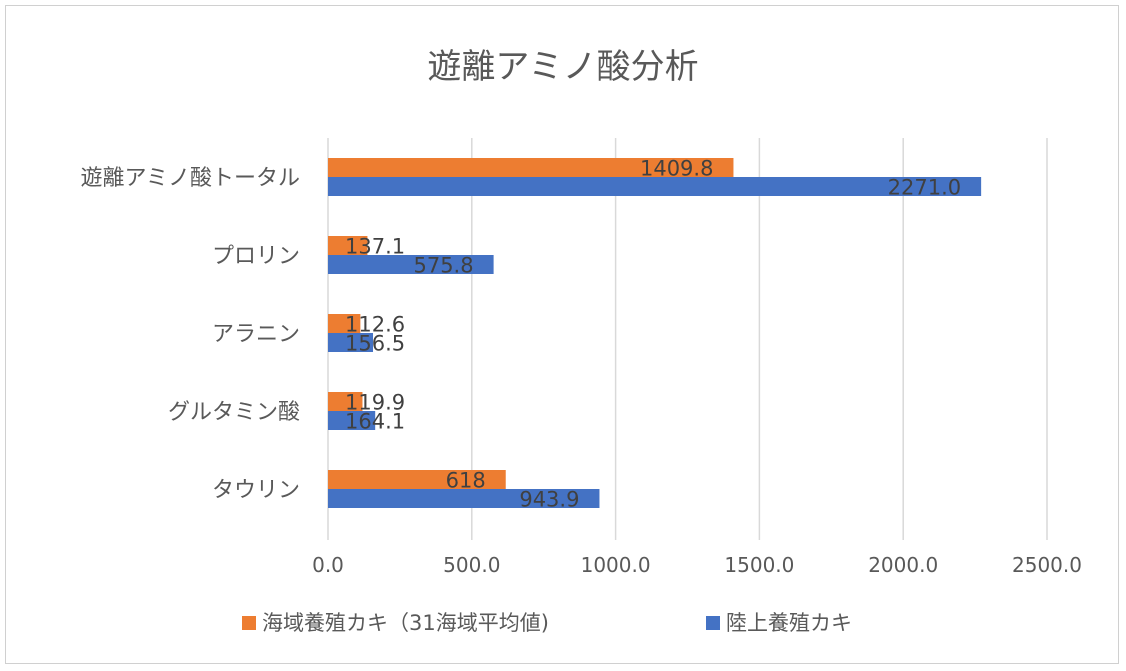 This screenshot has width=1126, height=671. Describe the element at coordinates (549, 500) in the screenshot. I see `data-label-land: 943.9` at that location.